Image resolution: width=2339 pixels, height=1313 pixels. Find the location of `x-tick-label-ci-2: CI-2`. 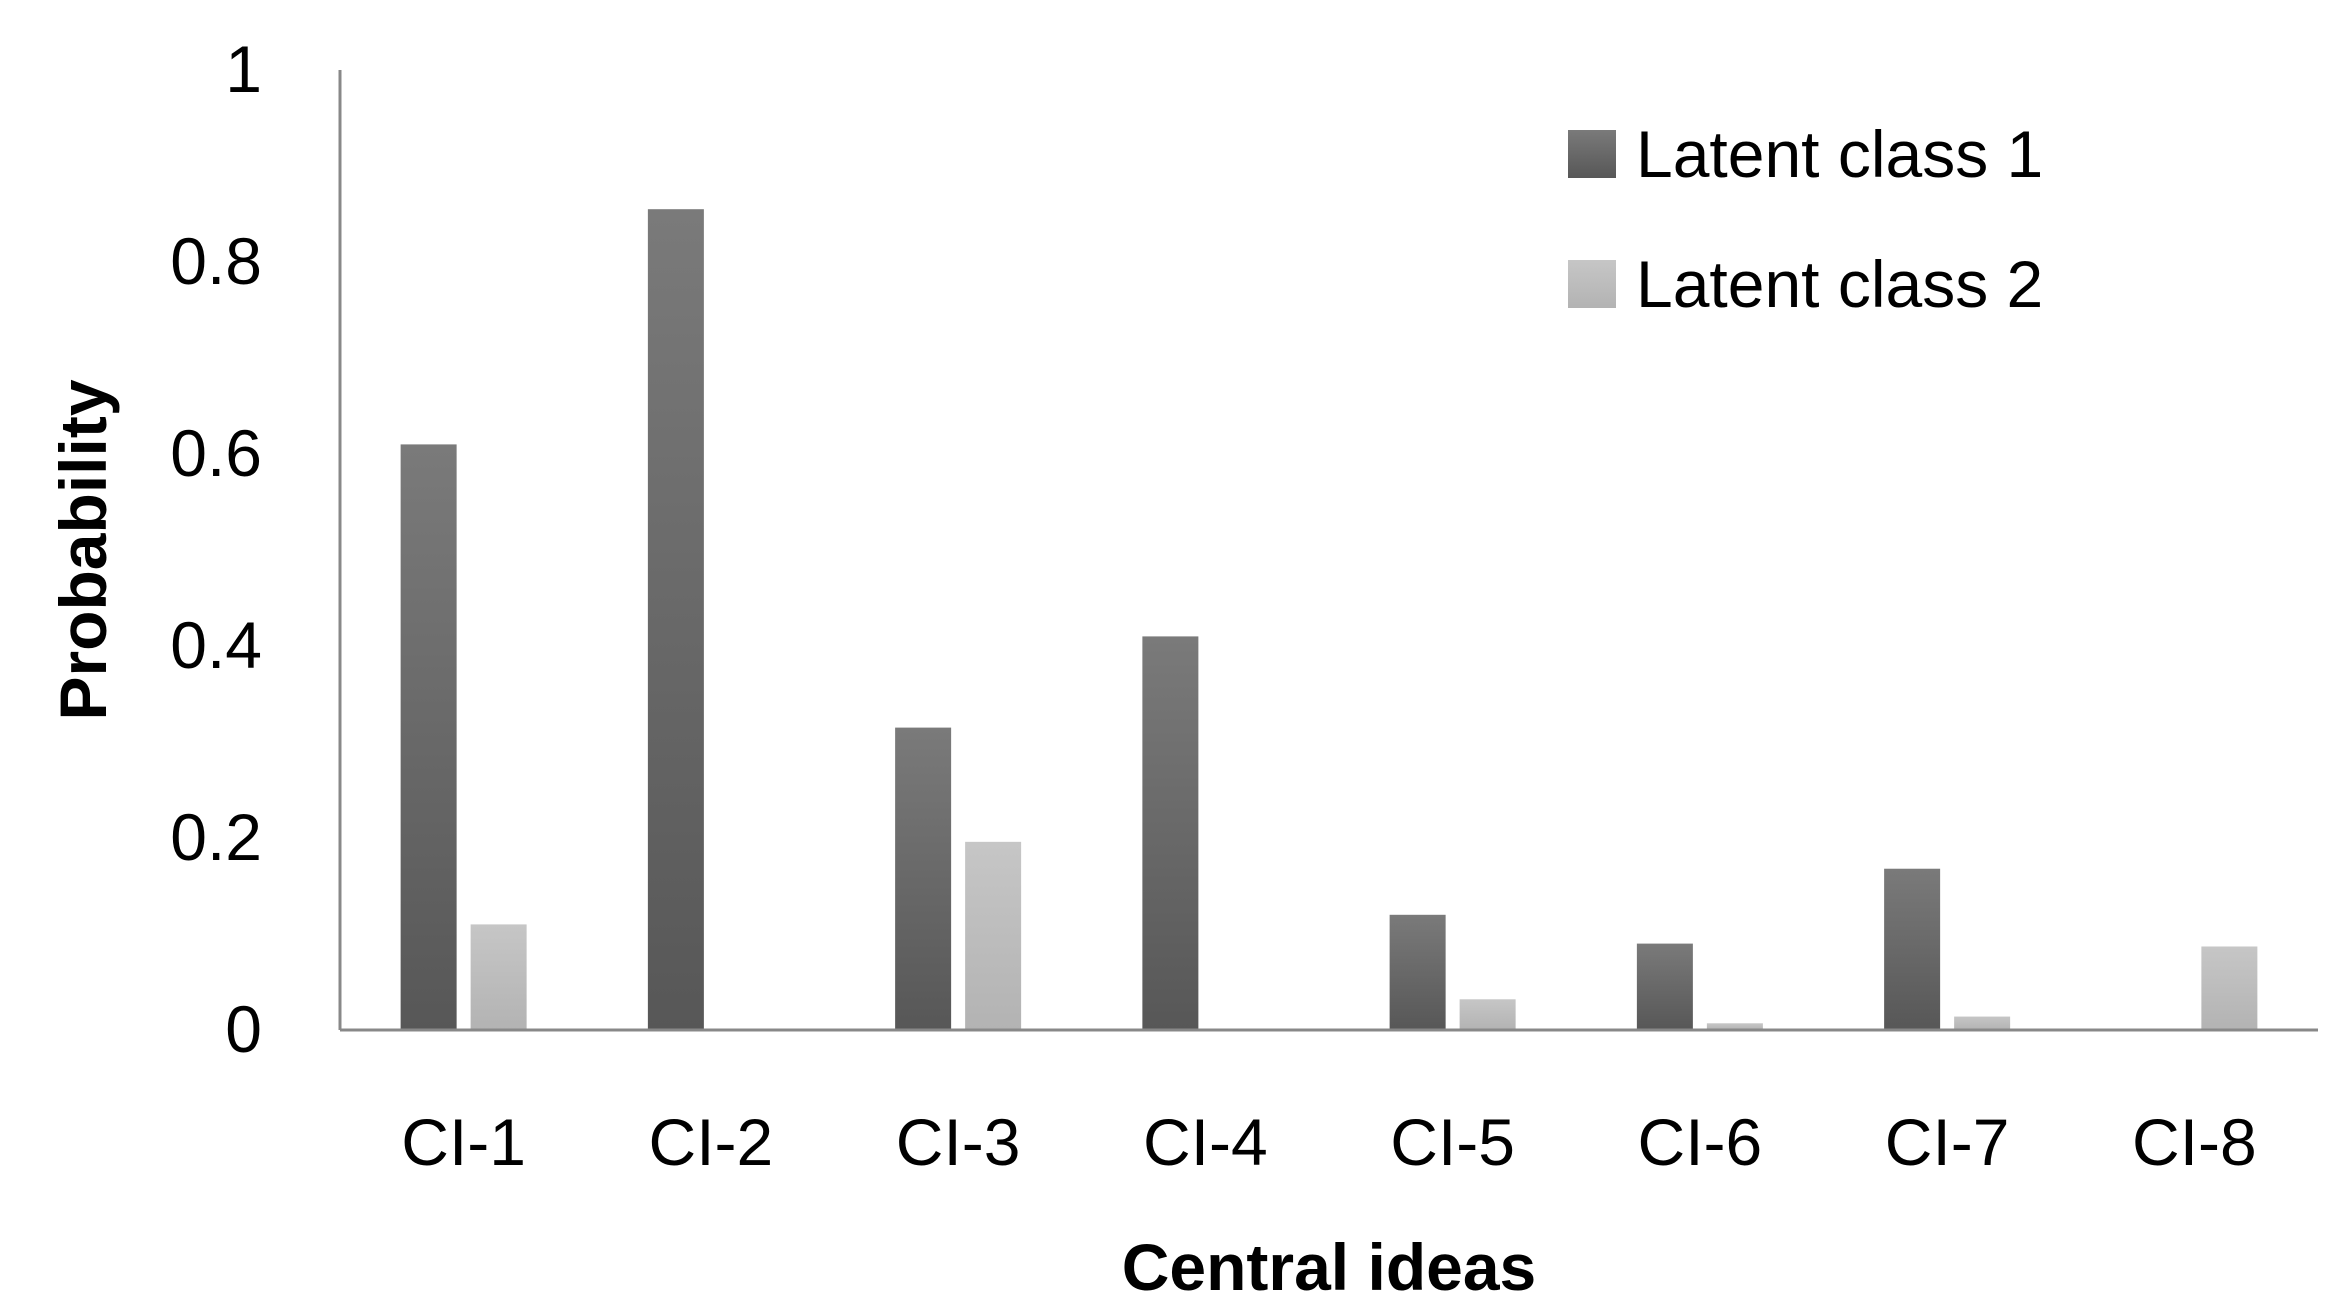

x-tick-label-ci-2: CI-2 is located at coordinates (711, 1142).